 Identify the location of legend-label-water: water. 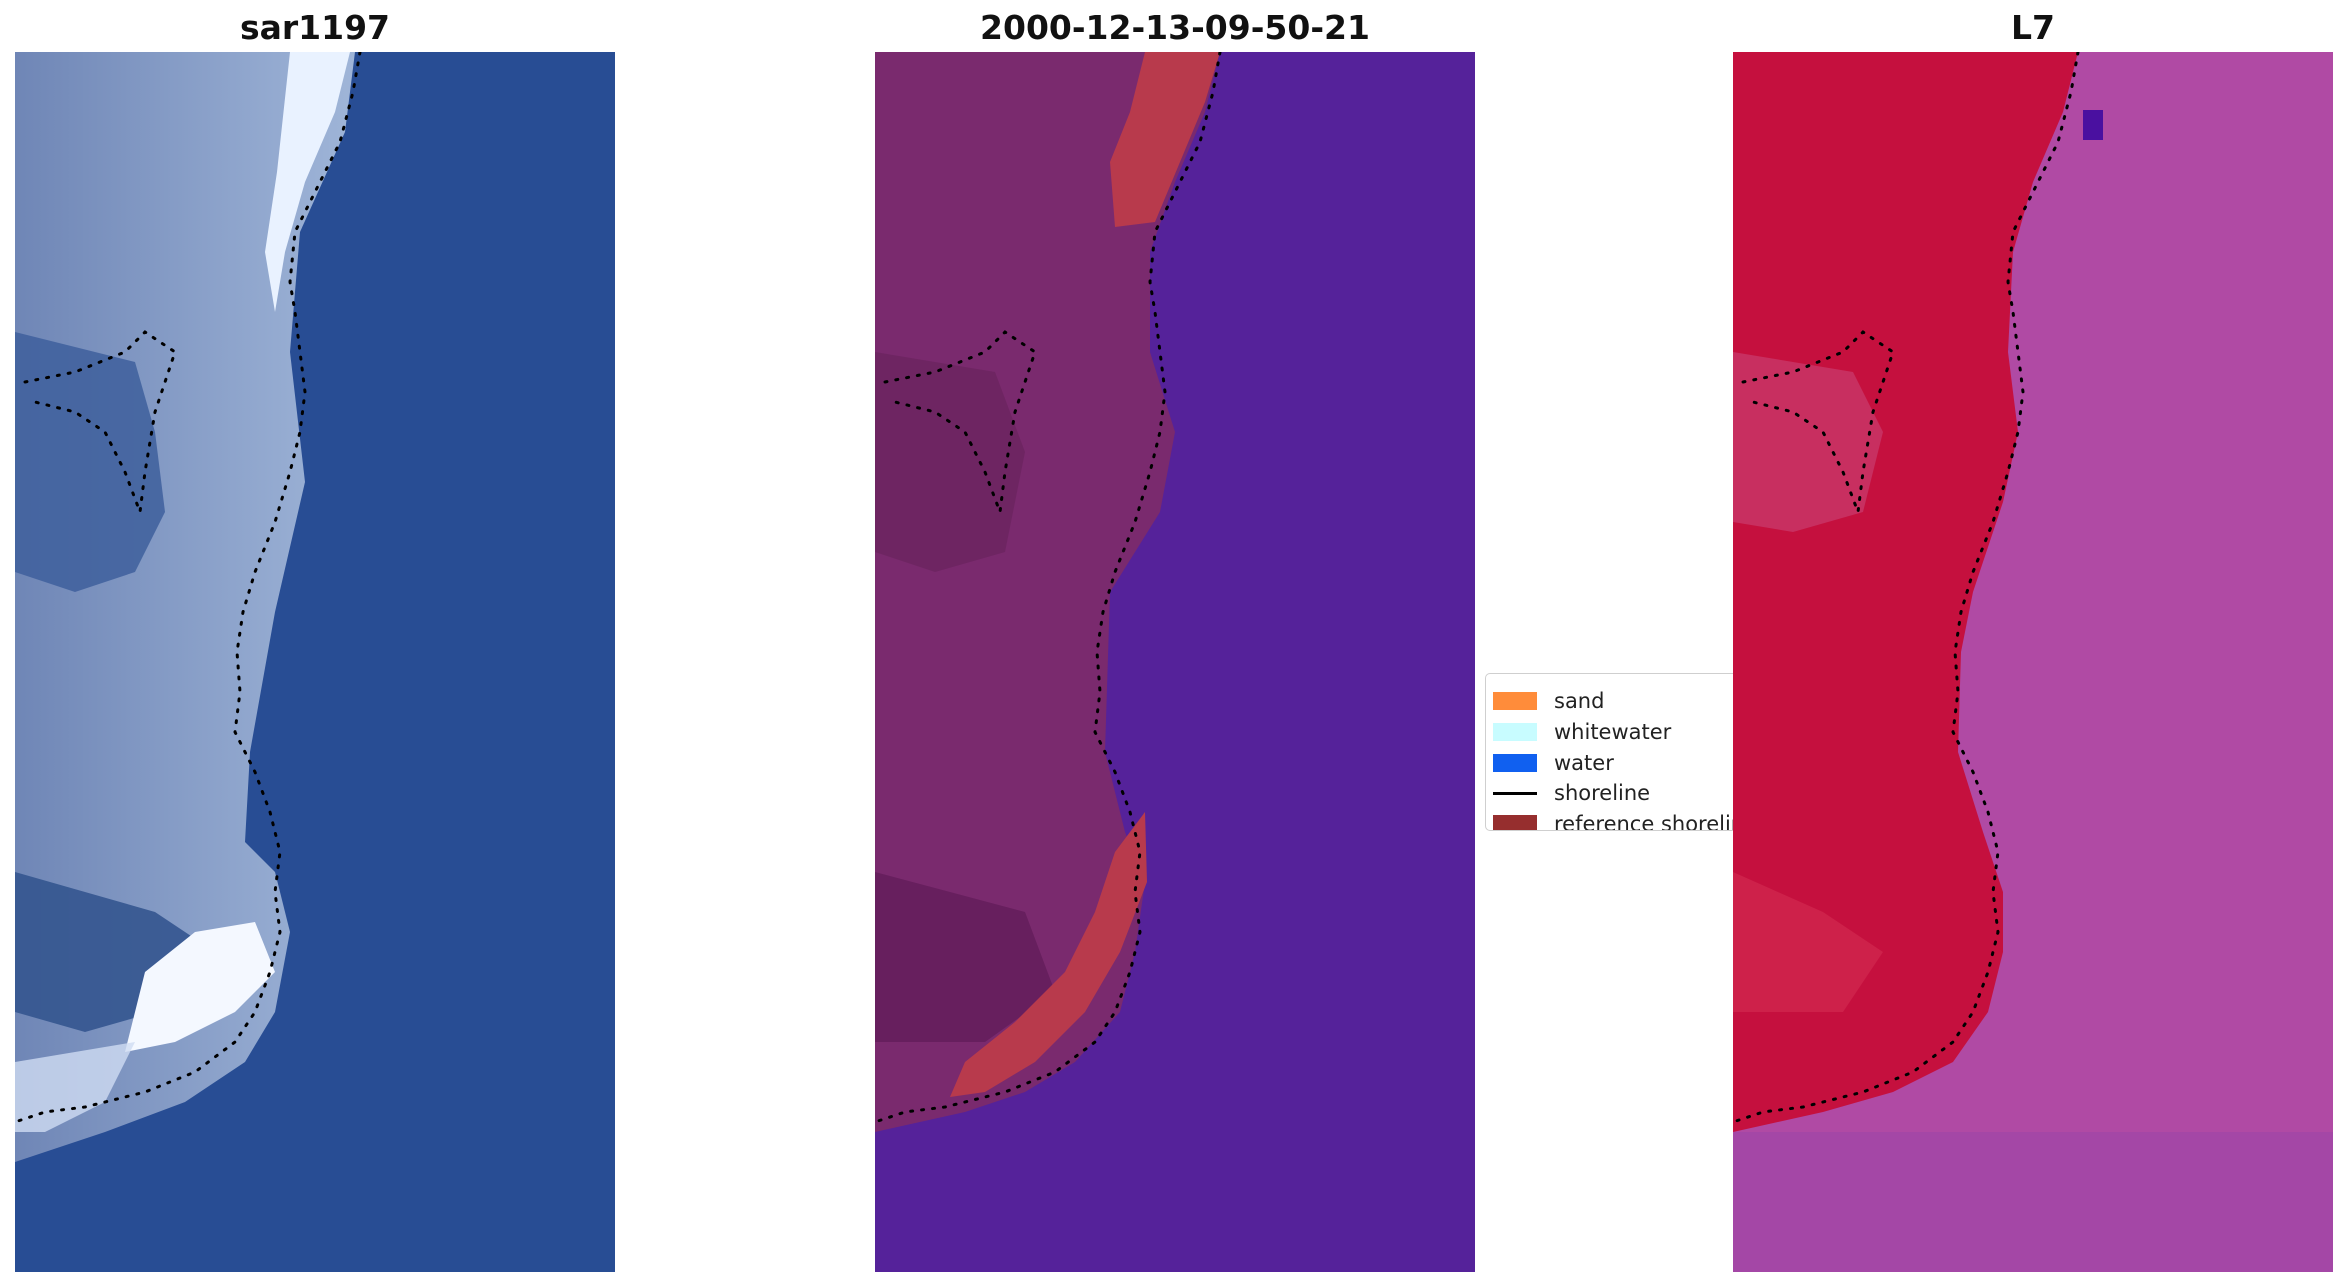
(1584, 763).